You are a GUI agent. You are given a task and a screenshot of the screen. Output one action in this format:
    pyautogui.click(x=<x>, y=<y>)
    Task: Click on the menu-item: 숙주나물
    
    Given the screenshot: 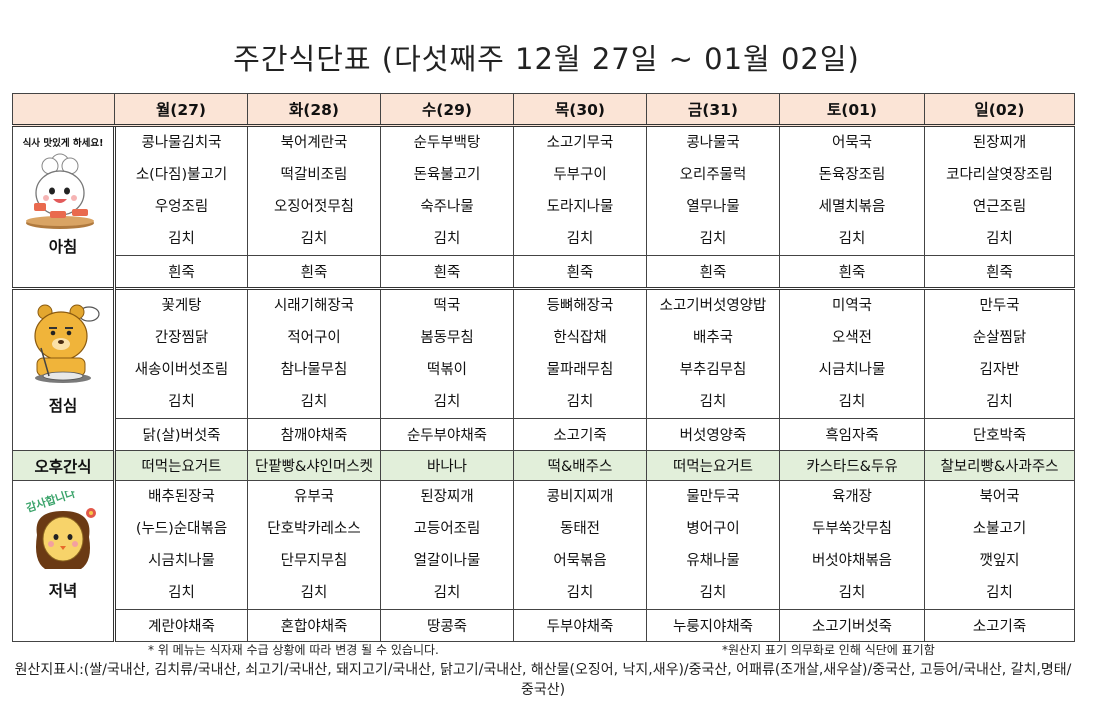 What is the action you would take?
    pyautogui.click(x=447, y=207)
    